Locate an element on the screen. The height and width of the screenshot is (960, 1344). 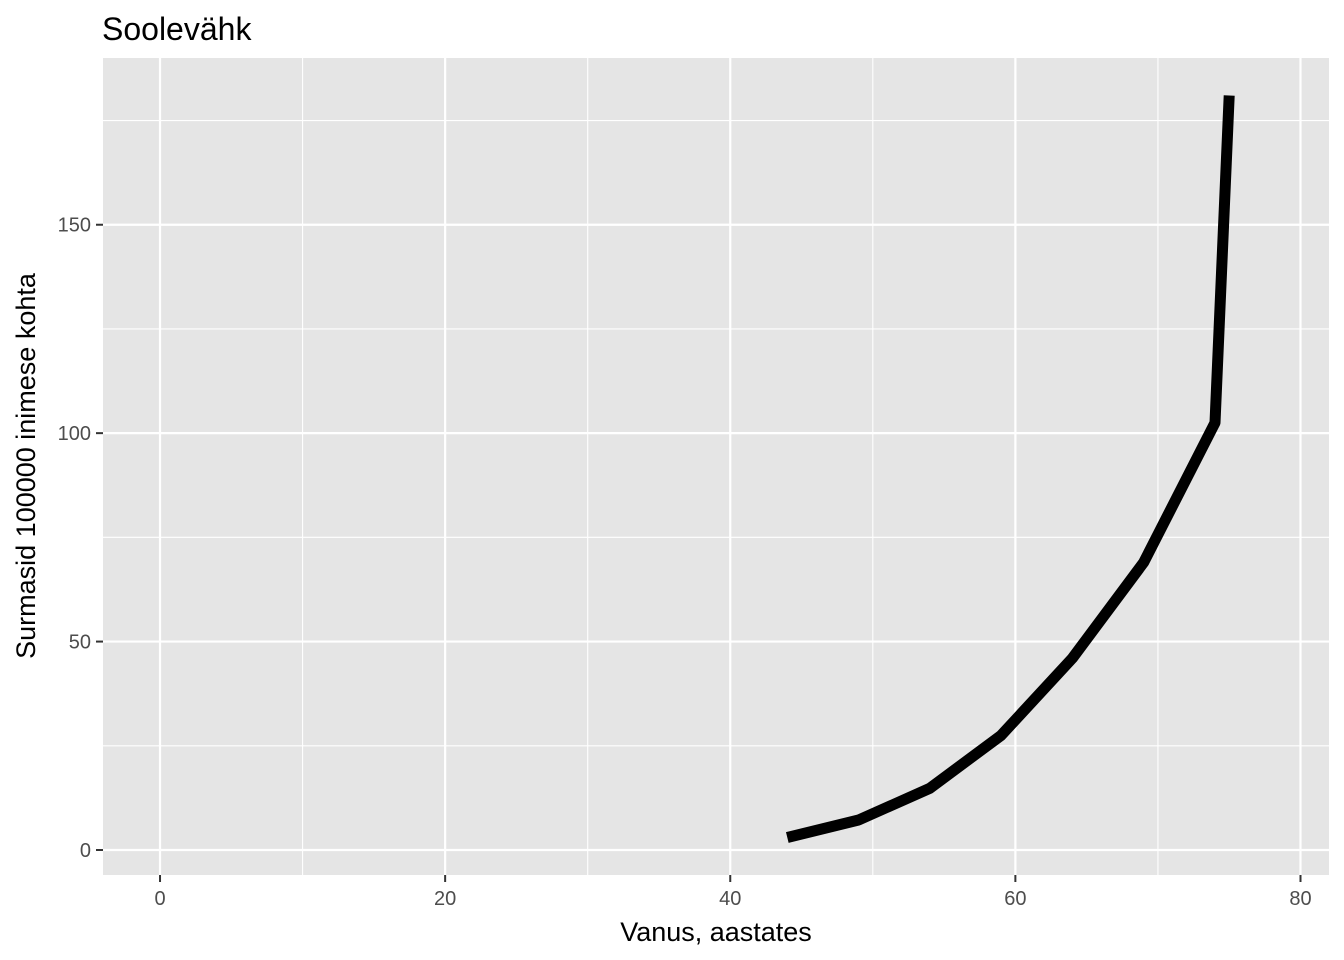
x-tick-label: 80 is located at coordinates (1300, 899).